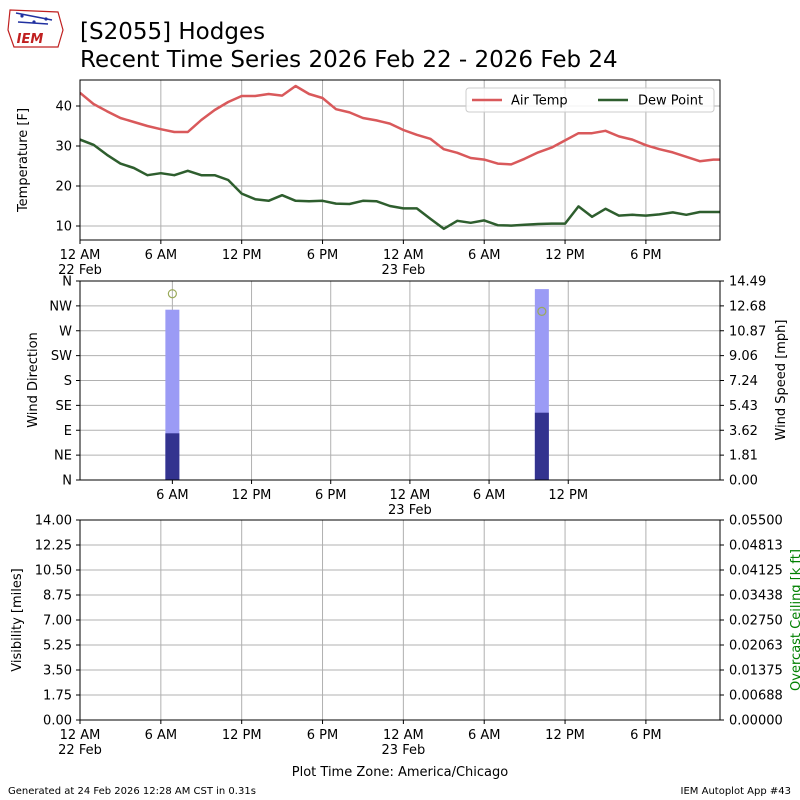 The width and height of the screenshot is (800, 800). What do you see at coordinates (57, 646) in the screenshot?
I see `visibility-y-tick-label: 5.25` at bounding box center [57, 646].